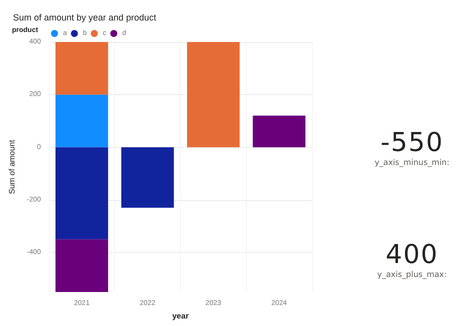  I want to click on text: -550, so click(411, 143).